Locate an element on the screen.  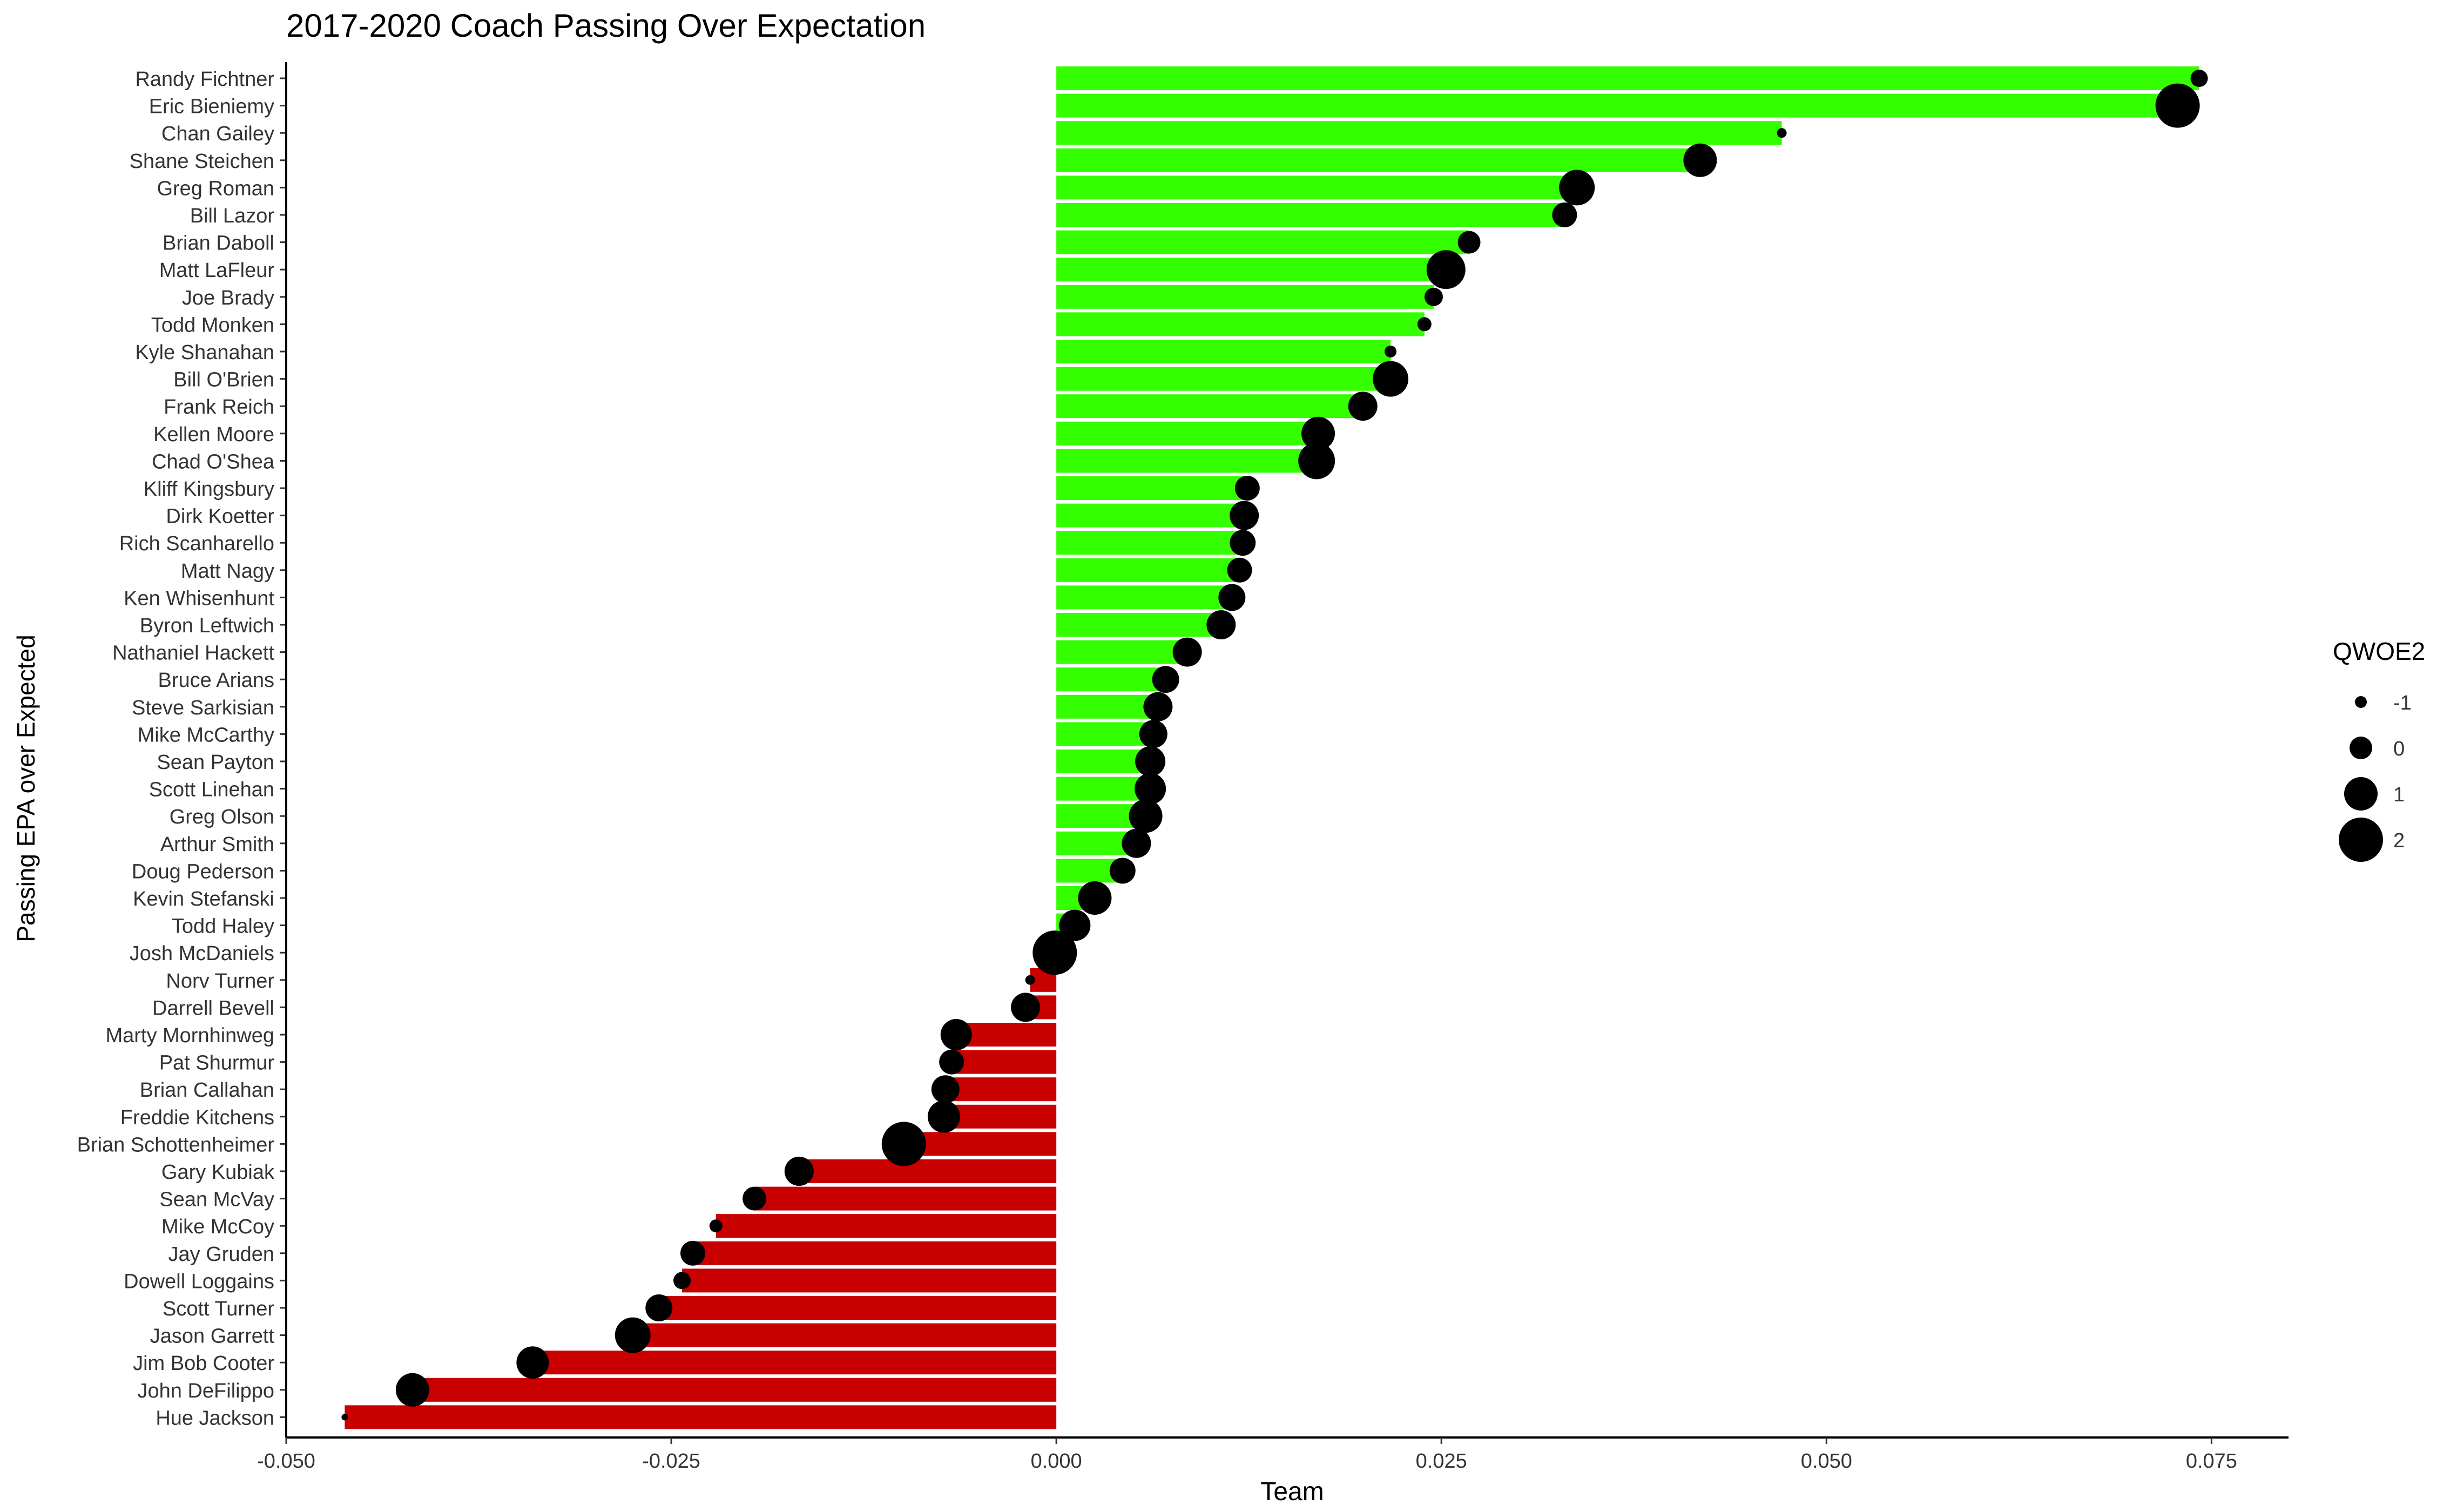
y-tick-label: Kevin Stefanski is located at coordinates (203, 899).